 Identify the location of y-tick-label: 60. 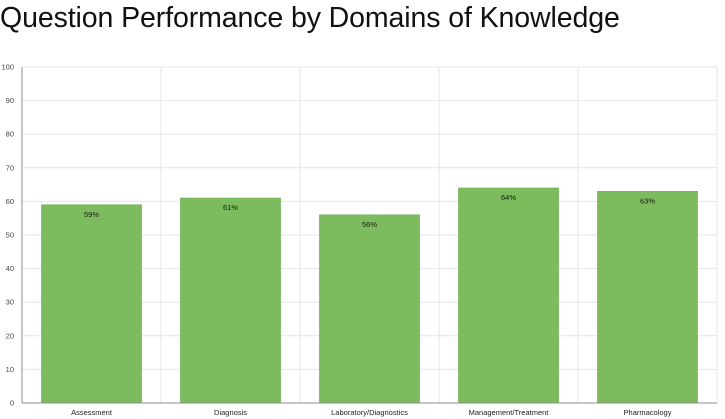
(10, 201).